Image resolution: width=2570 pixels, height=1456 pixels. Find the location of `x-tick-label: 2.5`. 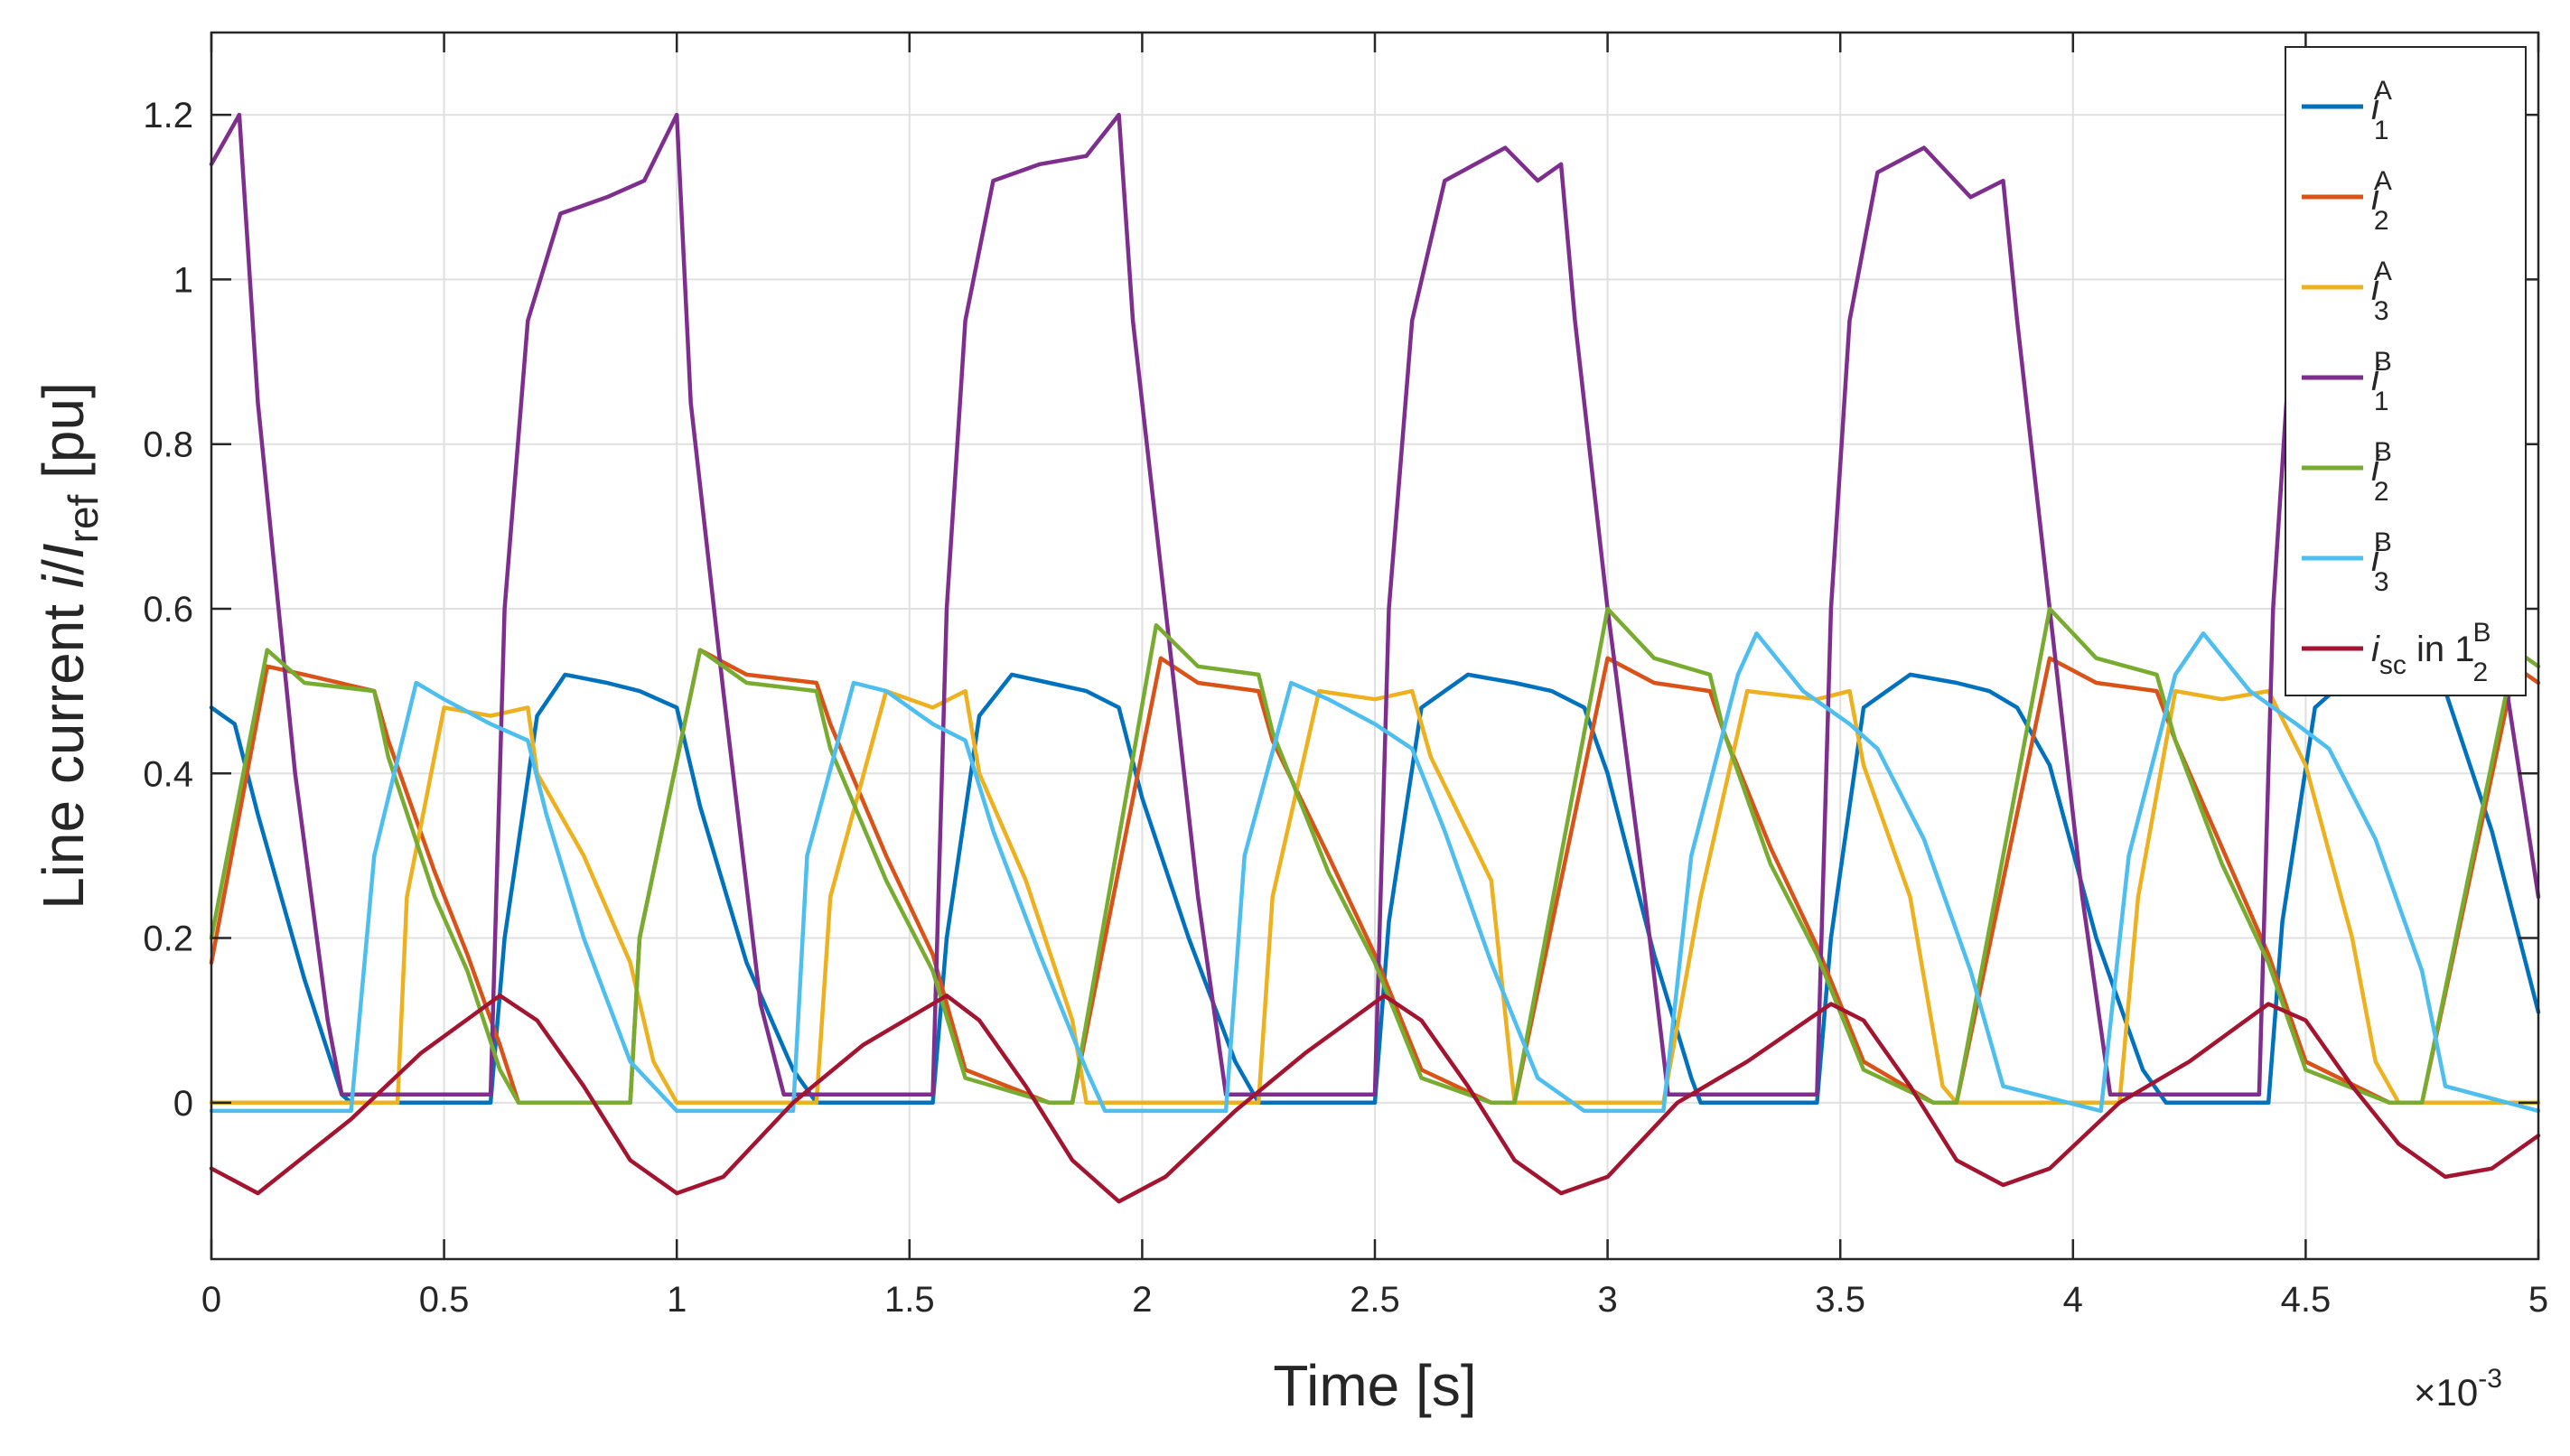

x-tick-label: 2.5 is located at coordinates (1375, 1300).